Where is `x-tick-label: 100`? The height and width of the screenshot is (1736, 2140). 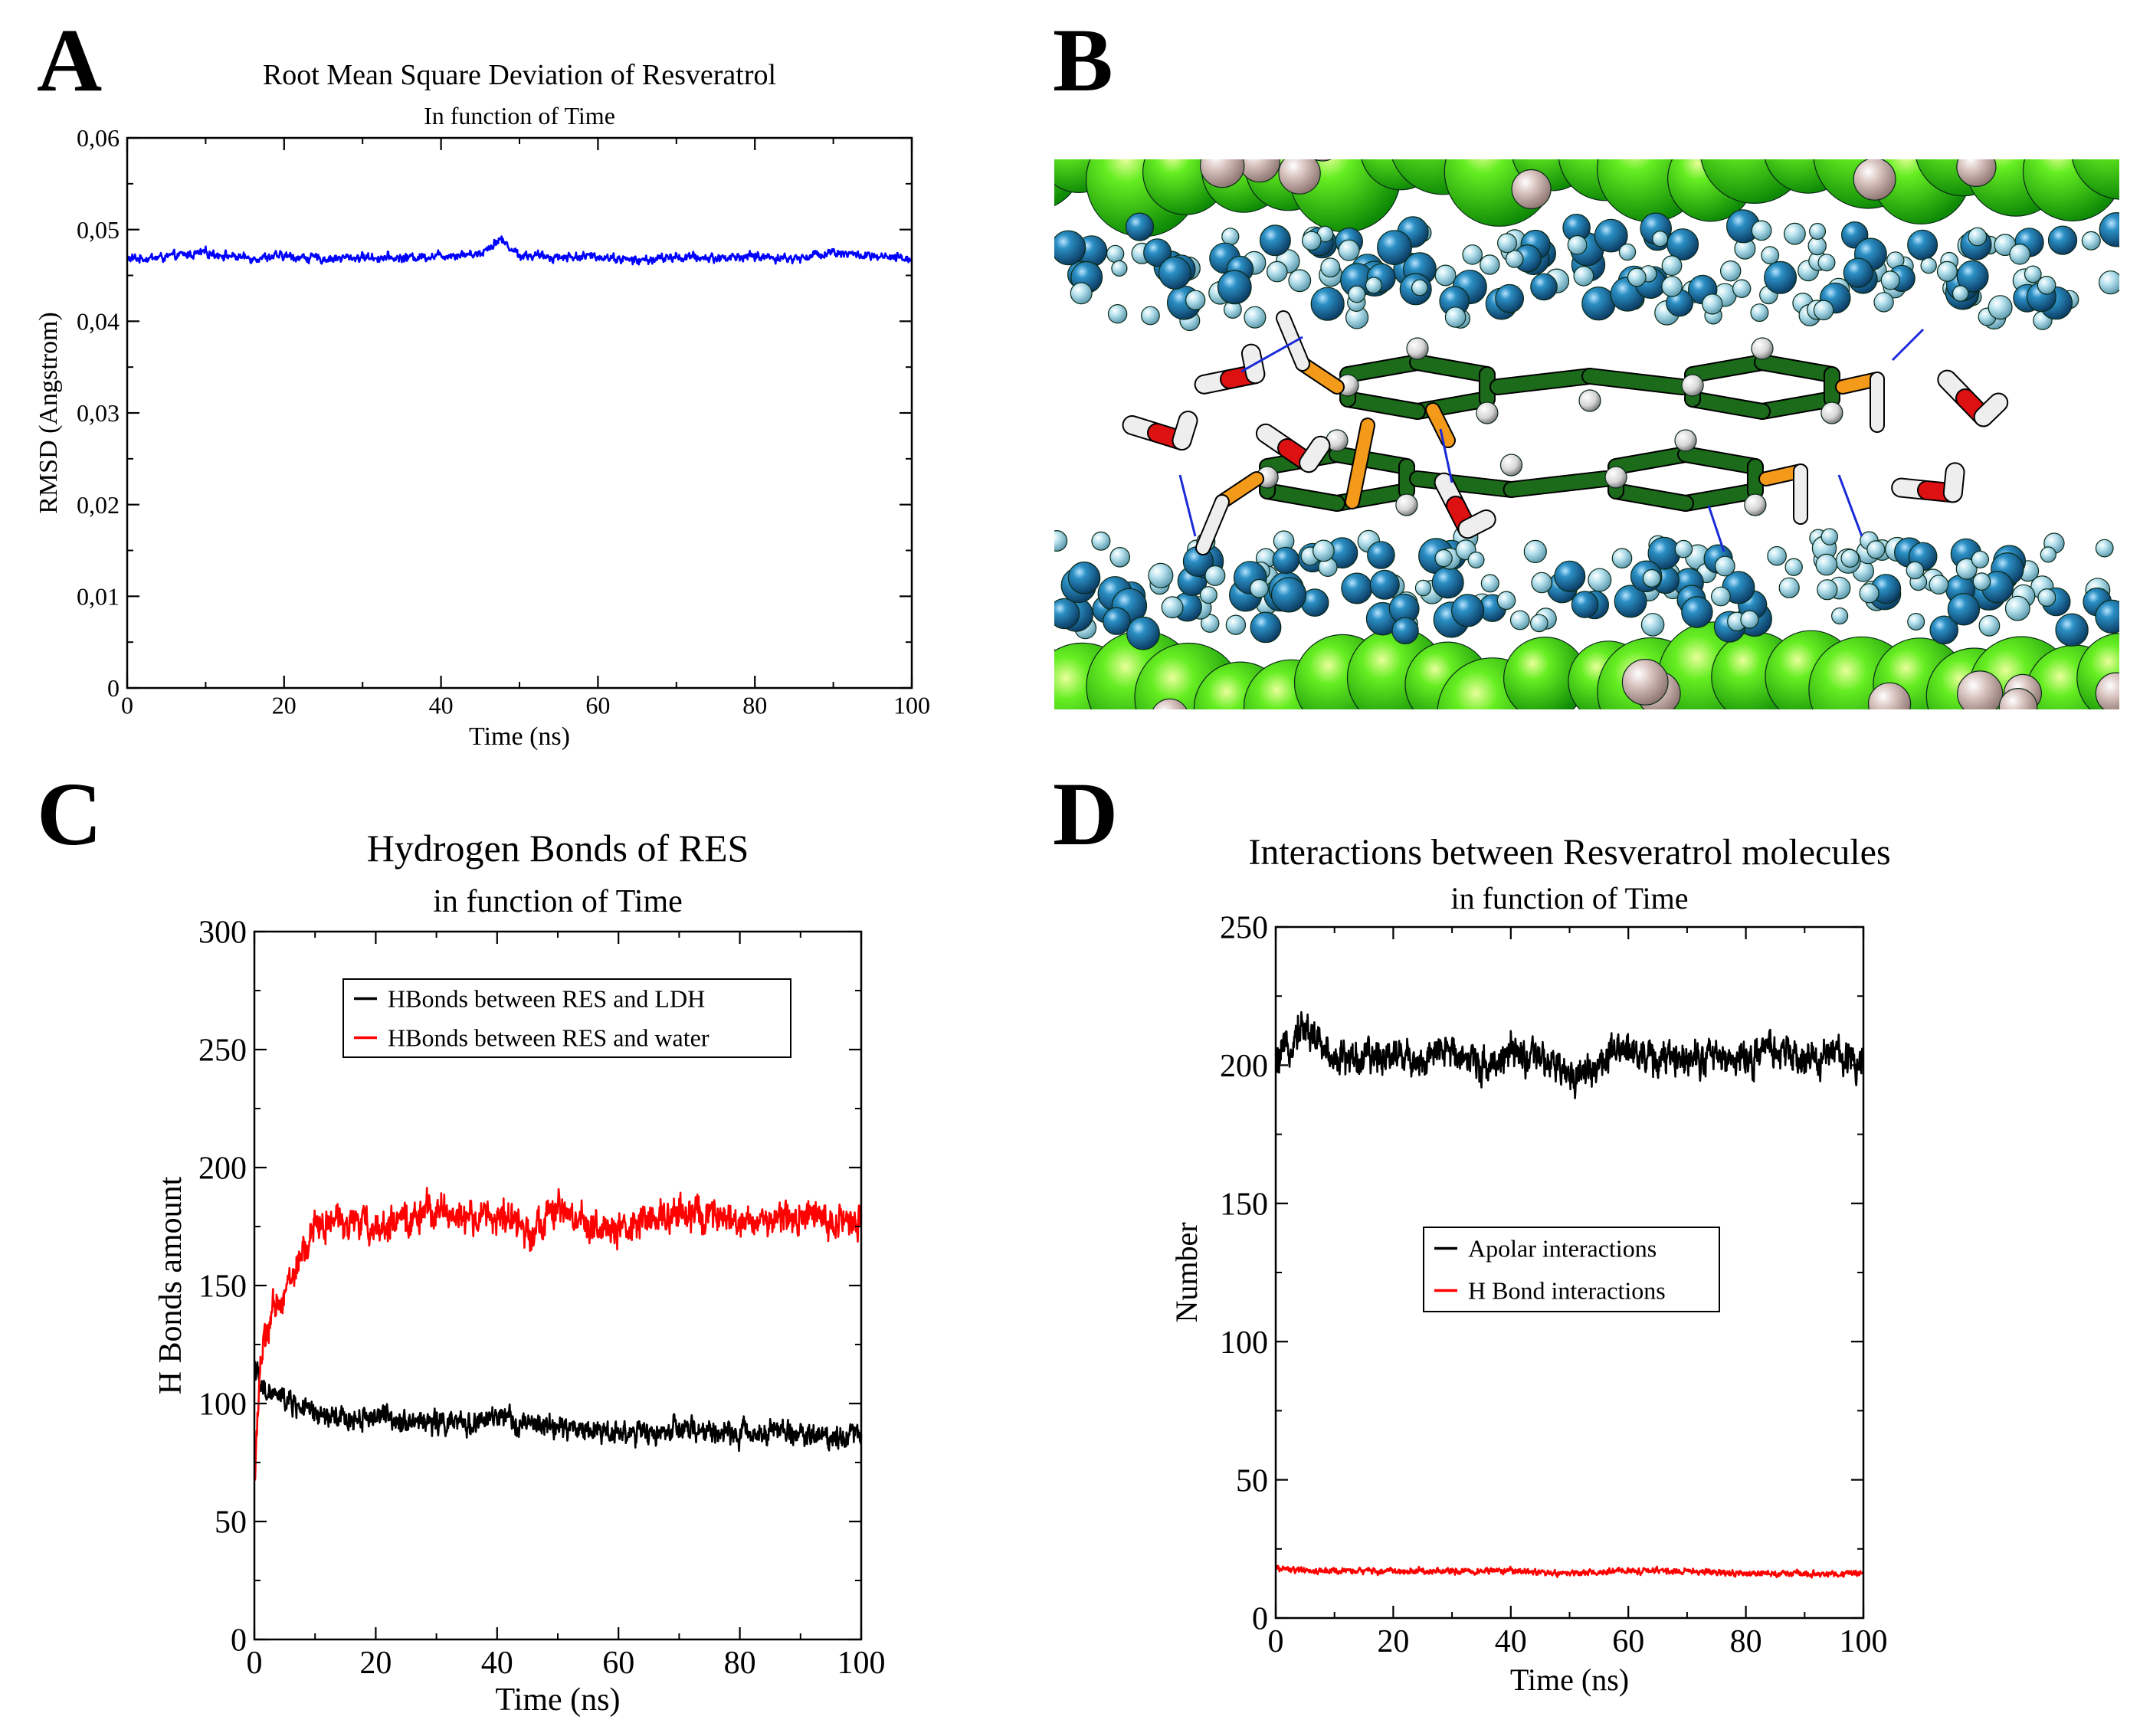
x-tick-label: 100 is located at coordinates (862, 1663).